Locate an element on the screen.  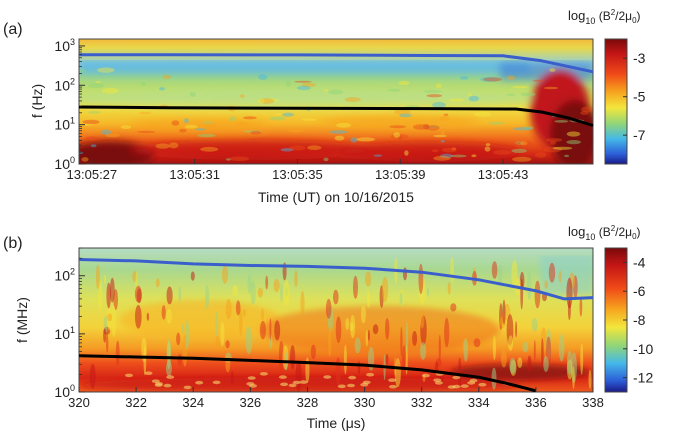
panel-b-xtick-label: 332 is located at coordinates (422, 402).